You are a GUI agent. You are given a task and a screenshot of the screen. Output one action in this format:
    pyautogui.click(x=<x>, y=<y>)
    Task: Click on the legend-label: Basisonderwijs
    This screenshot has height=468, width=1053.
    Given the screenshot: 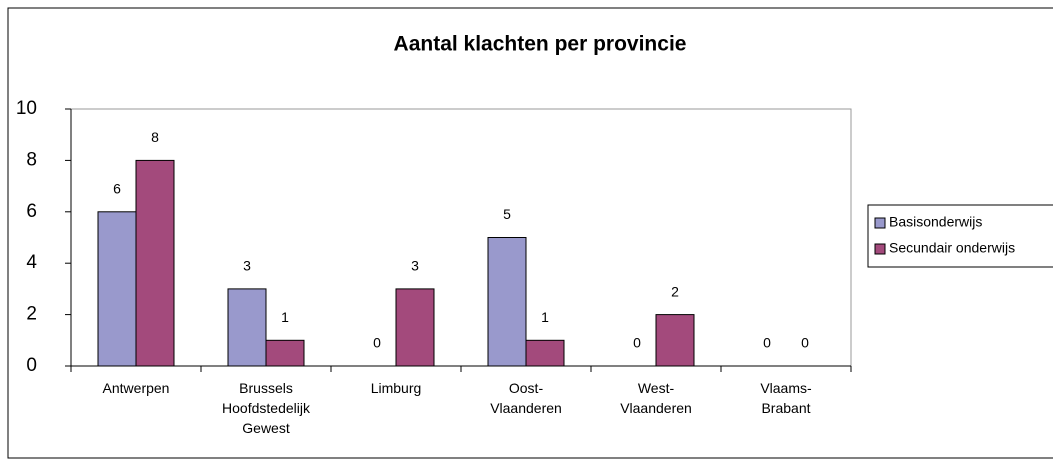 What is the action you would take?
    pyautogui.click(x=935, y=222)
    